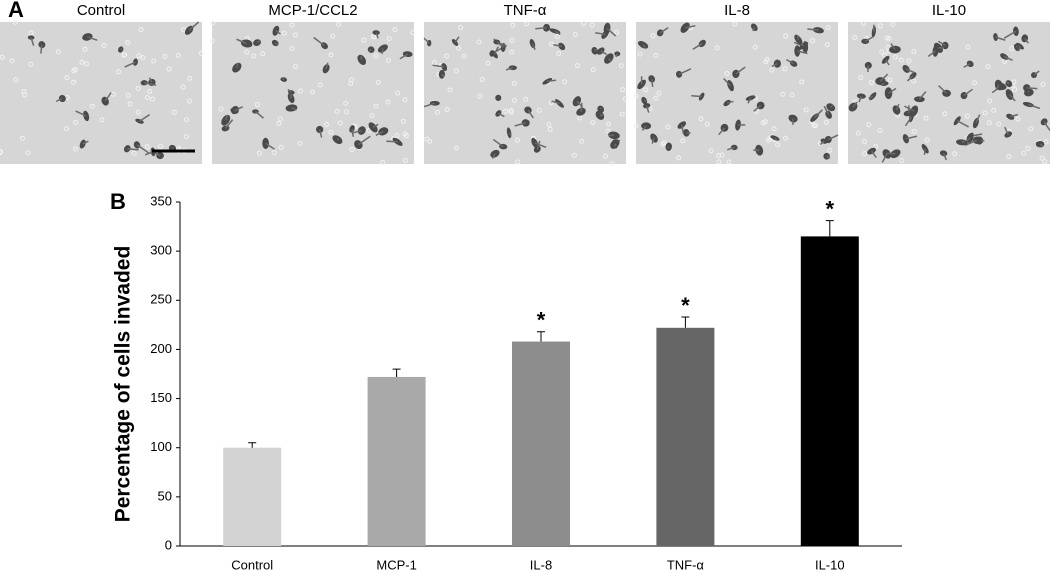 This screenshot has height=572, width=1050. Describe the element at coordinates (16, 11) in the screenshot. I see `panel-label: A` at that location.